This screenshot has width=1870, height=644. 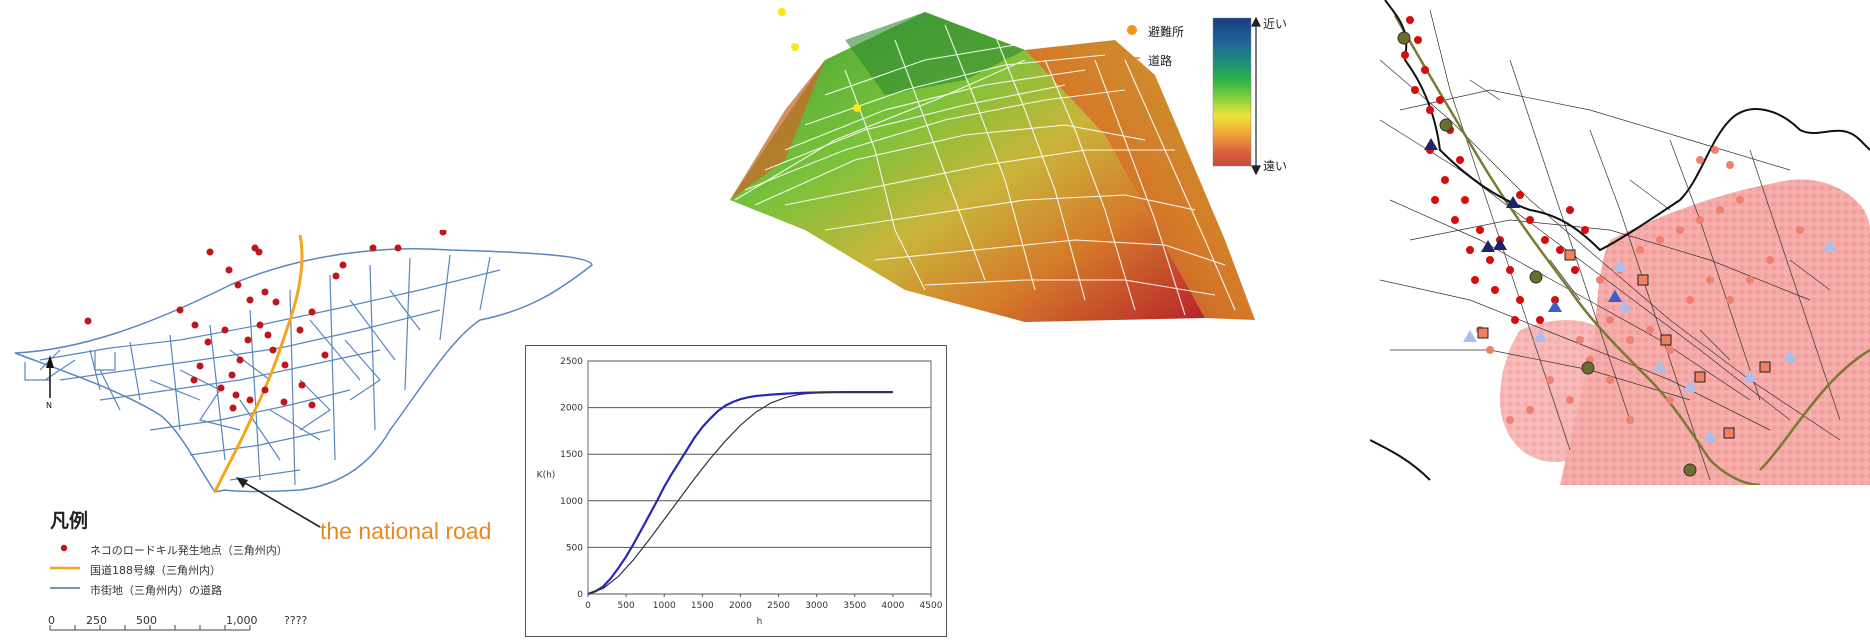 I want to click on shelter-point, so click(x=782, y=12).